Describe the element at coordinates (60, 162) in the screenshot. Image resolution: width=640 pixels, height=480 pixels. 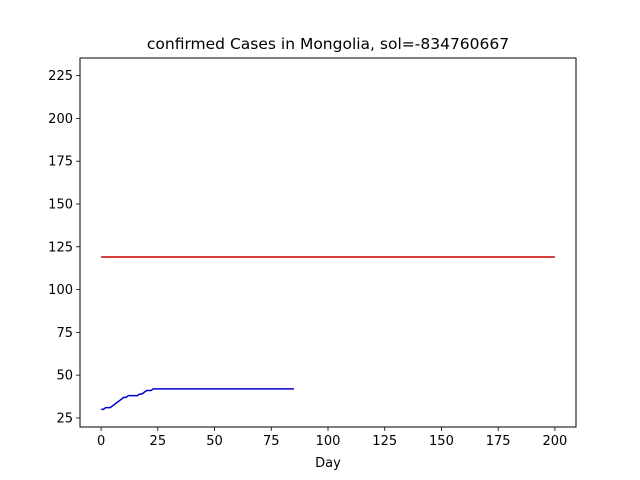
I see `y-tick-label: 175` at that location.